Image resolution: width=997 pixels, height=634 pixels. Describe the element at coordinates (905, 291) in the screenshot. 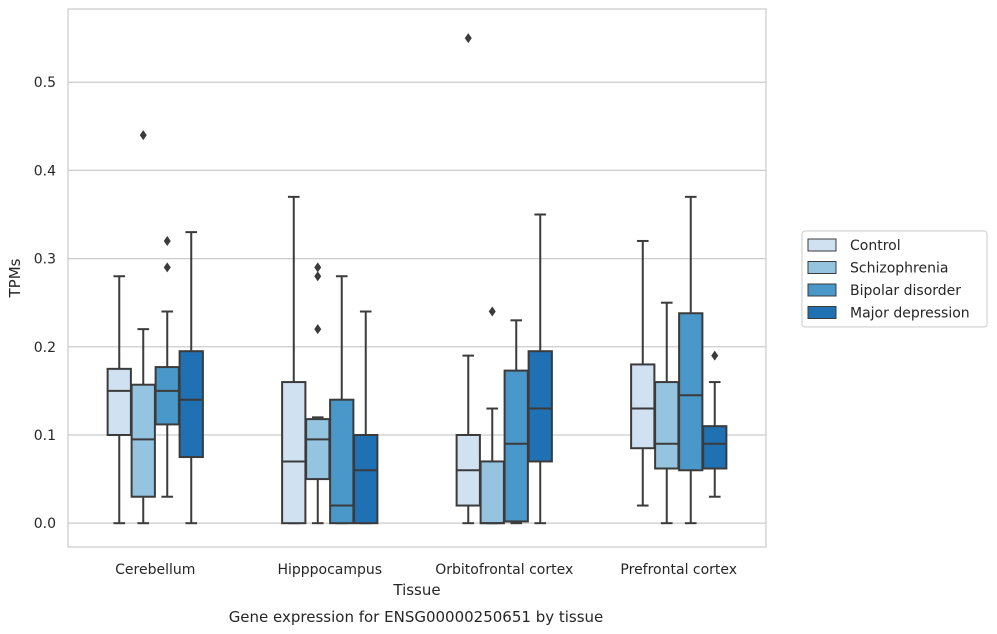

I see `legend-label: Bipolar disorder` at that location.